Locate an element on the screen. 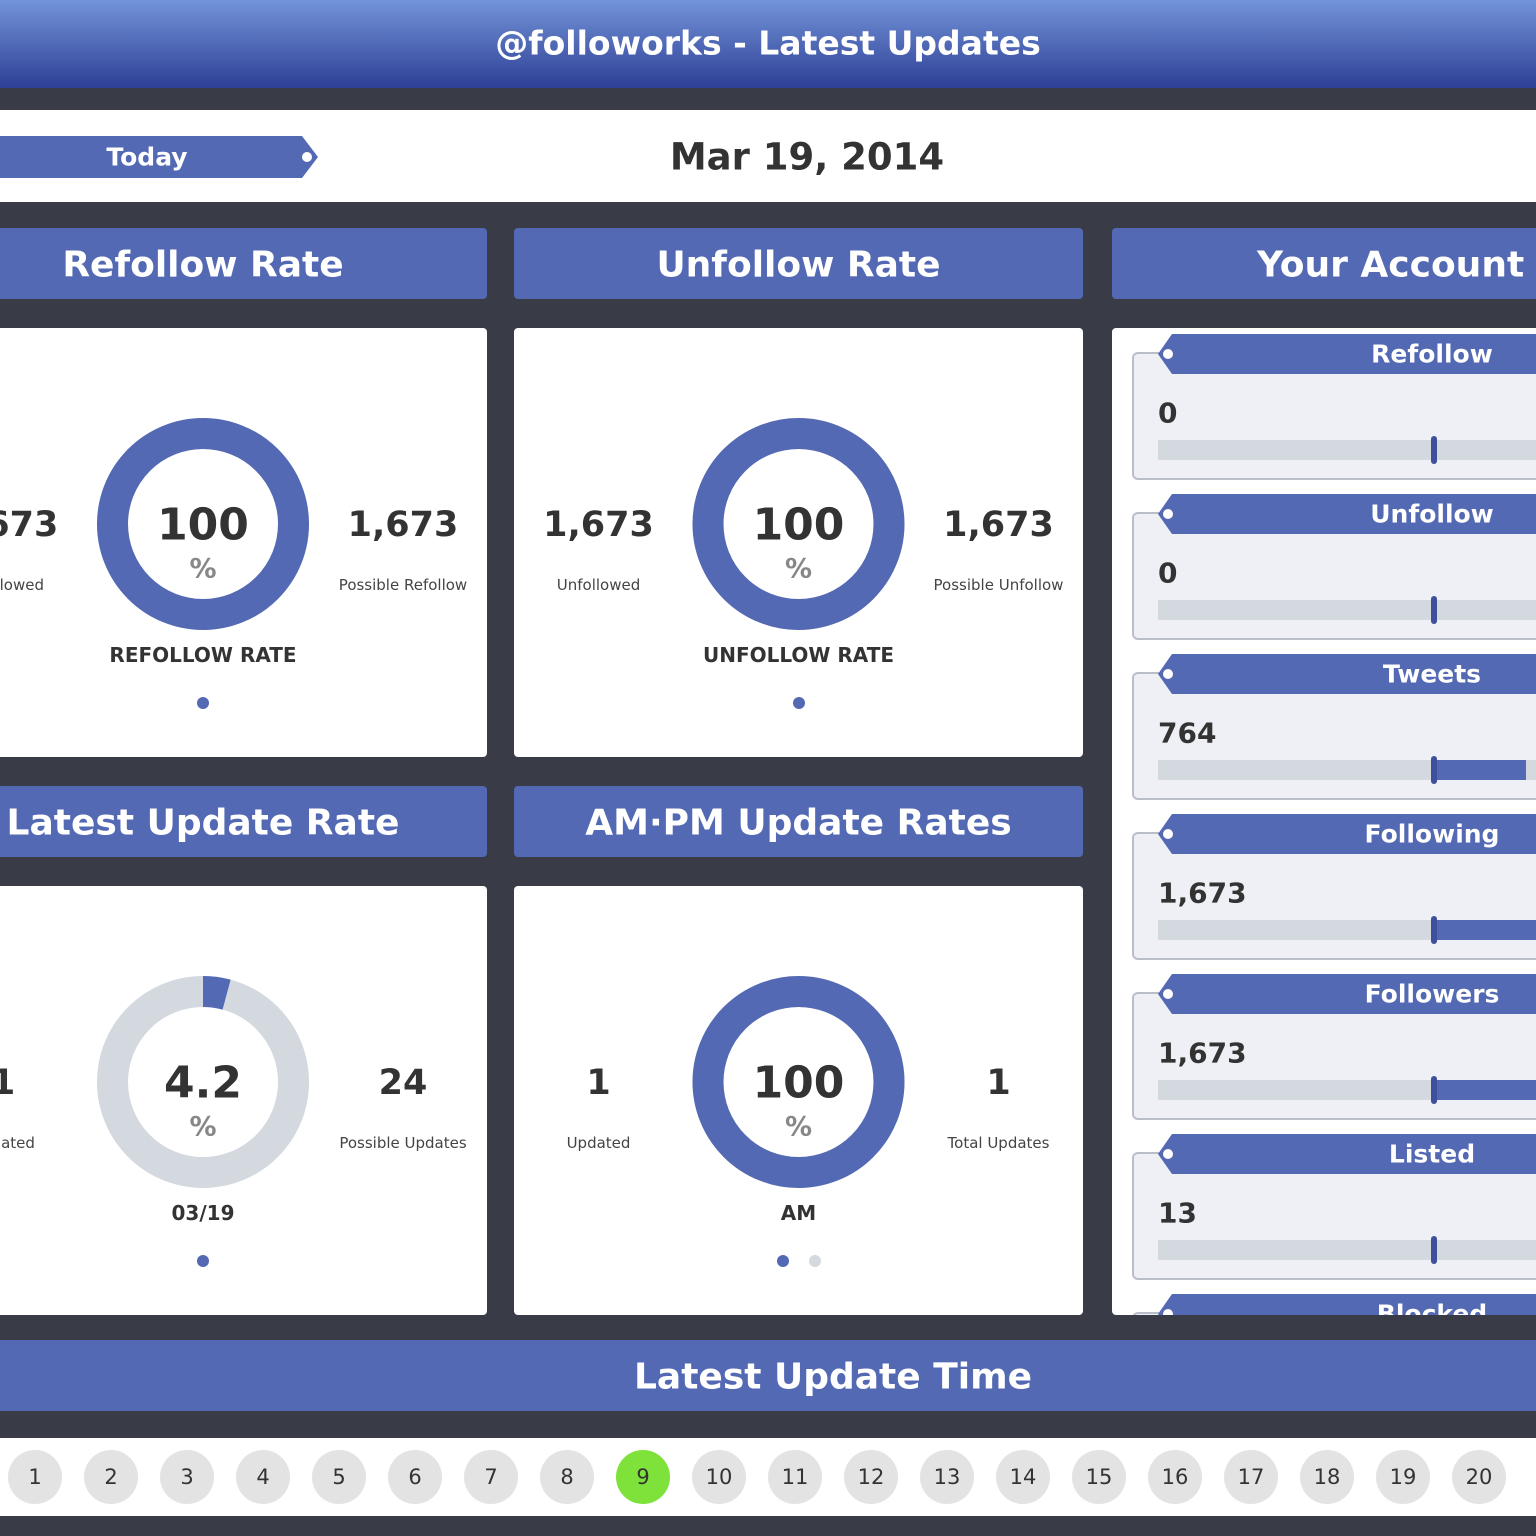  time-title: Latest Update Time is located at coordinates (833, 1377).